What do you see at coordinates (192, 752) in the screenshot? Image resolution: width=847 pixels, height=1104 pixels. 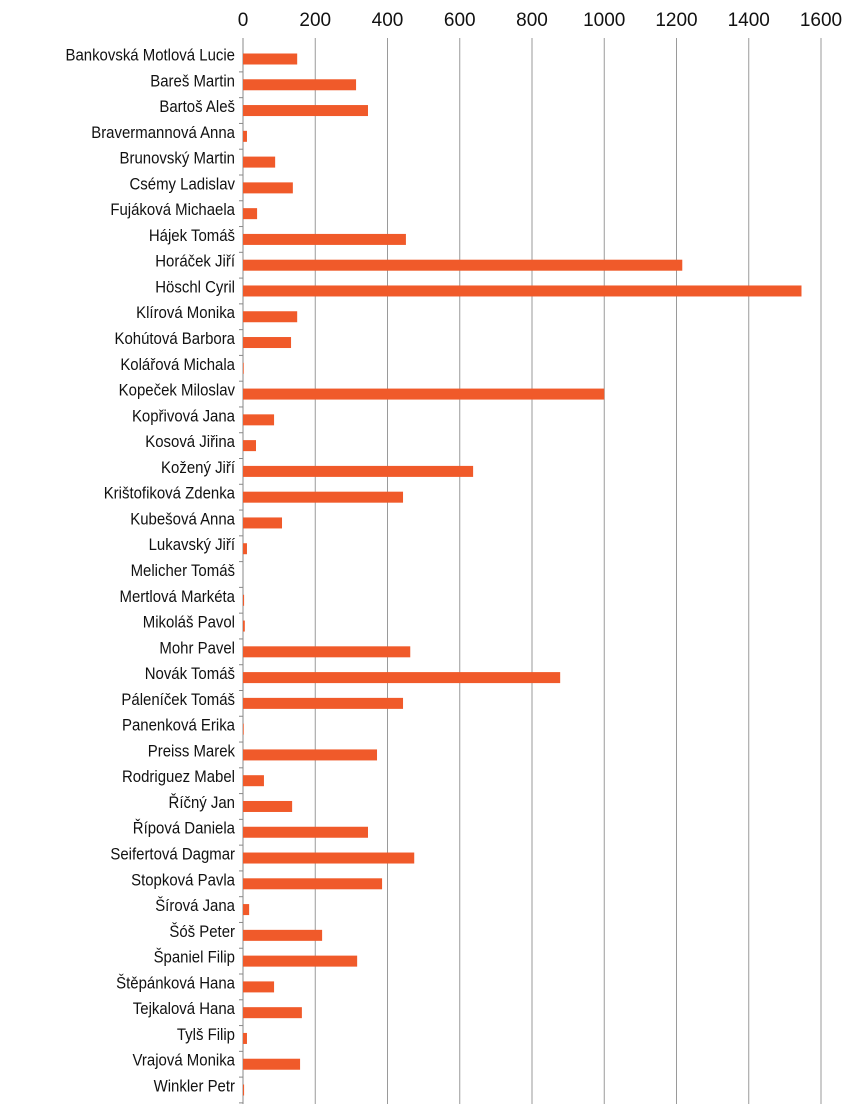 I see `y-tick-label: Preiss Marek` at bounding box center [192, 752].